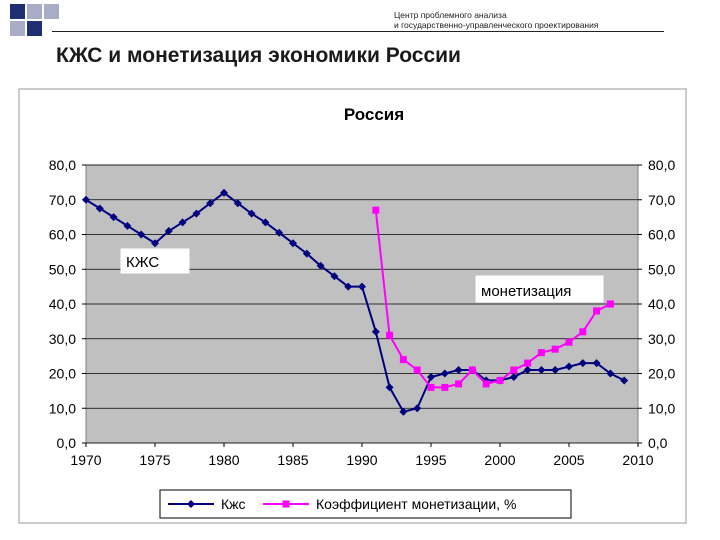 Image resolution: width=720 pixels, height=540 pixels. I want to click on annotation-label: монетизация, so click(526, 291).